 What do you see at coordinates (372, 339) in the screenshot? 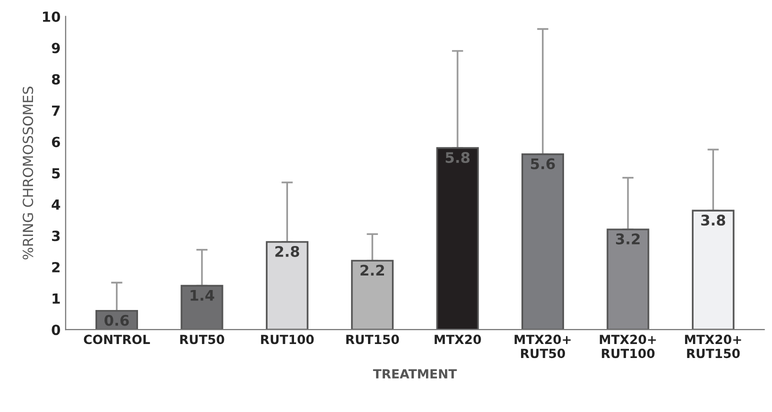
I see `x-tick-label: RUT150` at bounding box center [372, 339].